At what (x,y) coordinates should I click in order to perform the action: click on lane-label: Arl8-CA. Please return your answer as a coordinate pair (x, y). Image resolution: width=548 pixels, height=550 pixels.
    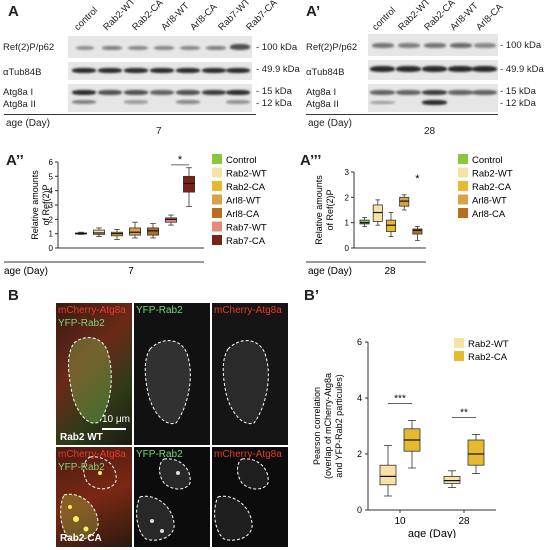
    Looking at the image, I should click on (204, 17).